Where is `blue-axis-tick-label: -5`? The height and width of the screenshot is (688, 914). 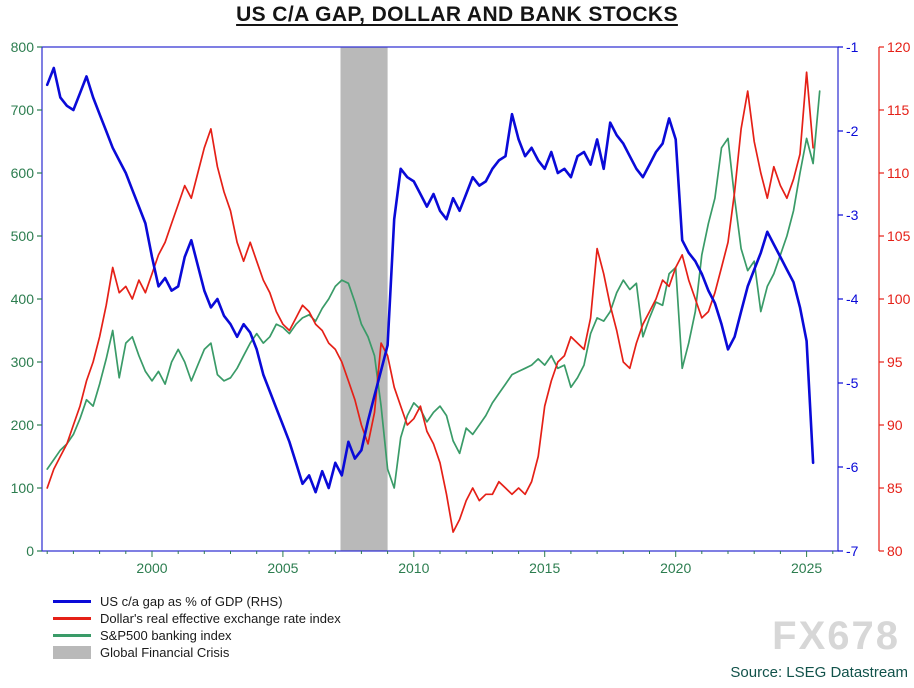 blue-axis-tick-label: -5 is located at coordinates (852, 383).